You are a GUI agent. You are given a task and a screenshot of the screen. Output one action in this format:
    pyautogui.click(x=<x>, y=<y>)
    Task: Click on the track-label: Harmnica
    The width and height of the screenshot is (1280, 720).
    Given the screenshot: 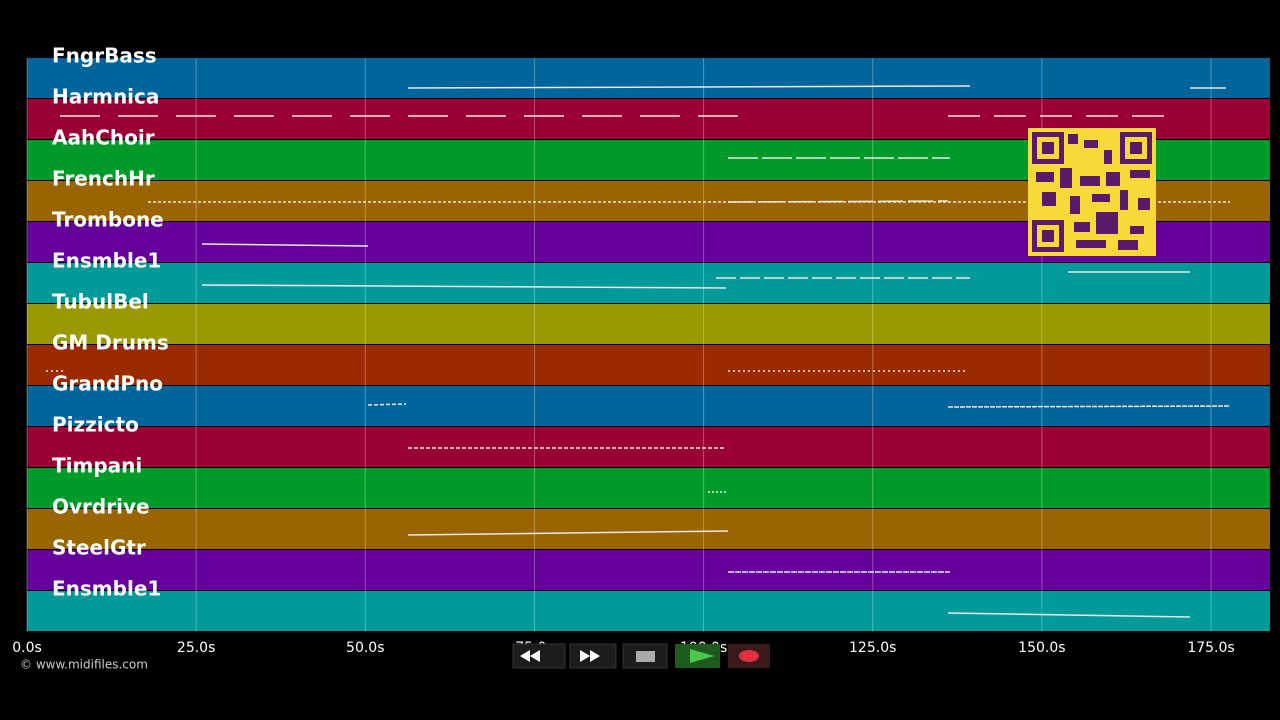 What is the action you would take?
    pyautogui.click(x=105, y=97)
    